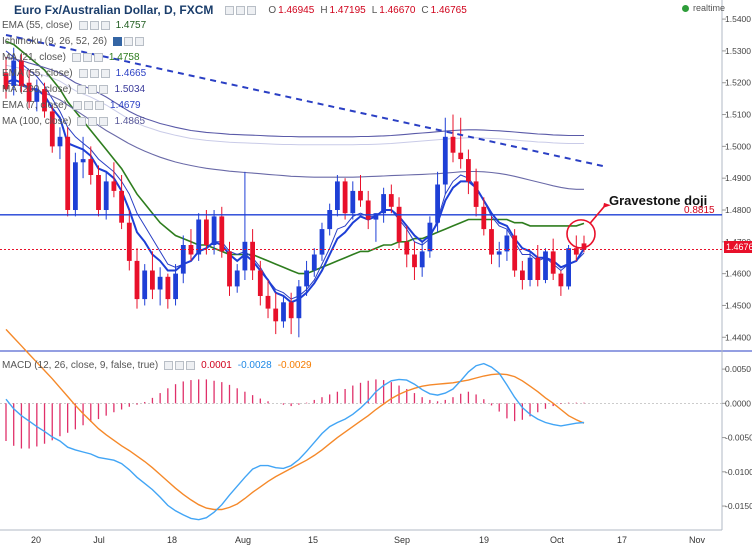 The image size is (752, 548). I want to click on macd-histogram-value: 0.0001, so click(216, 365).